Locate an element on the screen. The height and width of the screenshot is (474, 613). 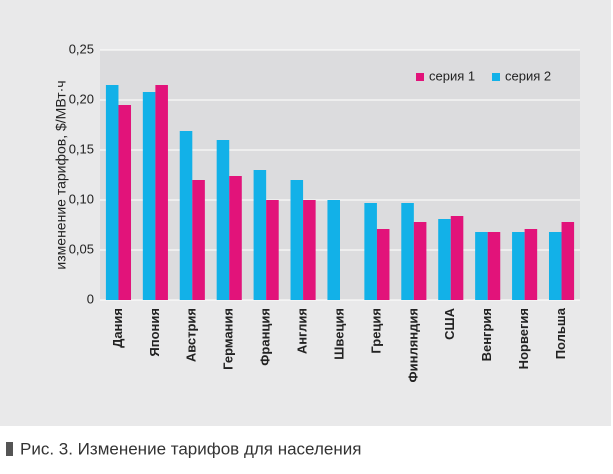
x-tick-label: Дания is located at coordinates (117, 328).